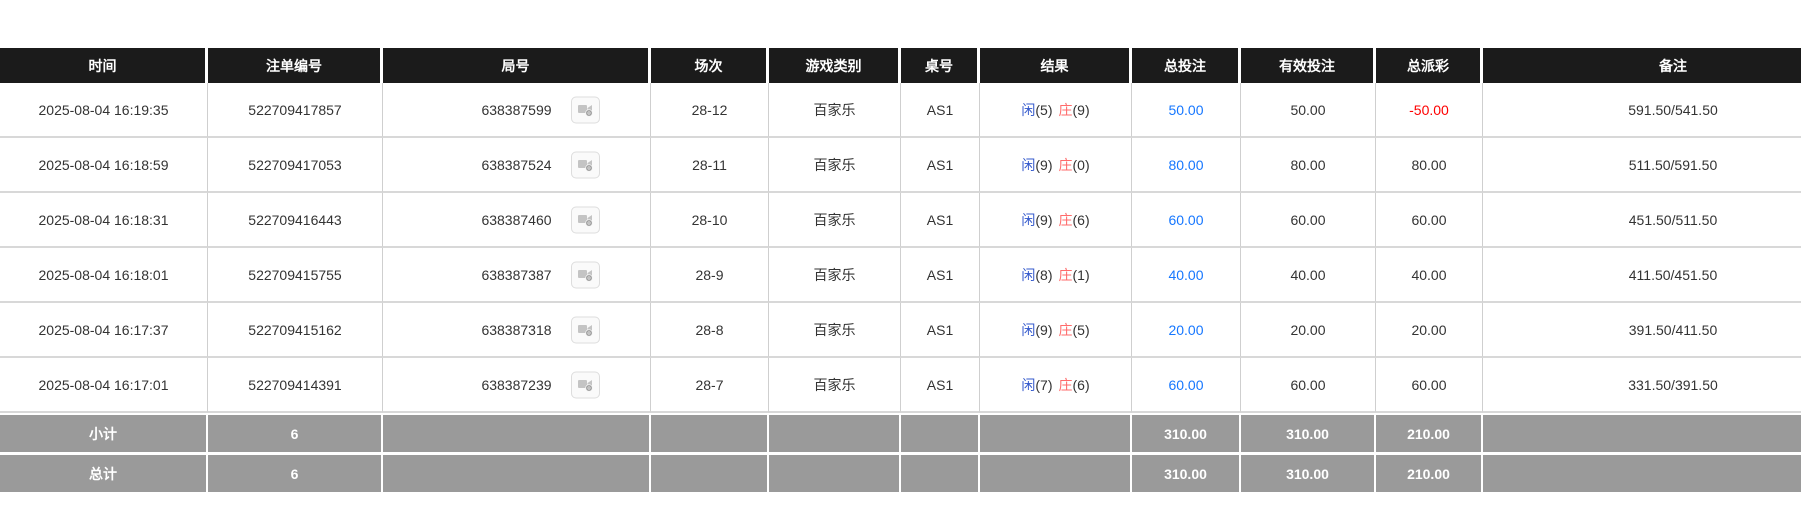 The image size is (1801, 532). What do you see at coordinates (710, 165) in the screenshot?
I see `cell-session: 28-11` at bounding box center [710, 165].